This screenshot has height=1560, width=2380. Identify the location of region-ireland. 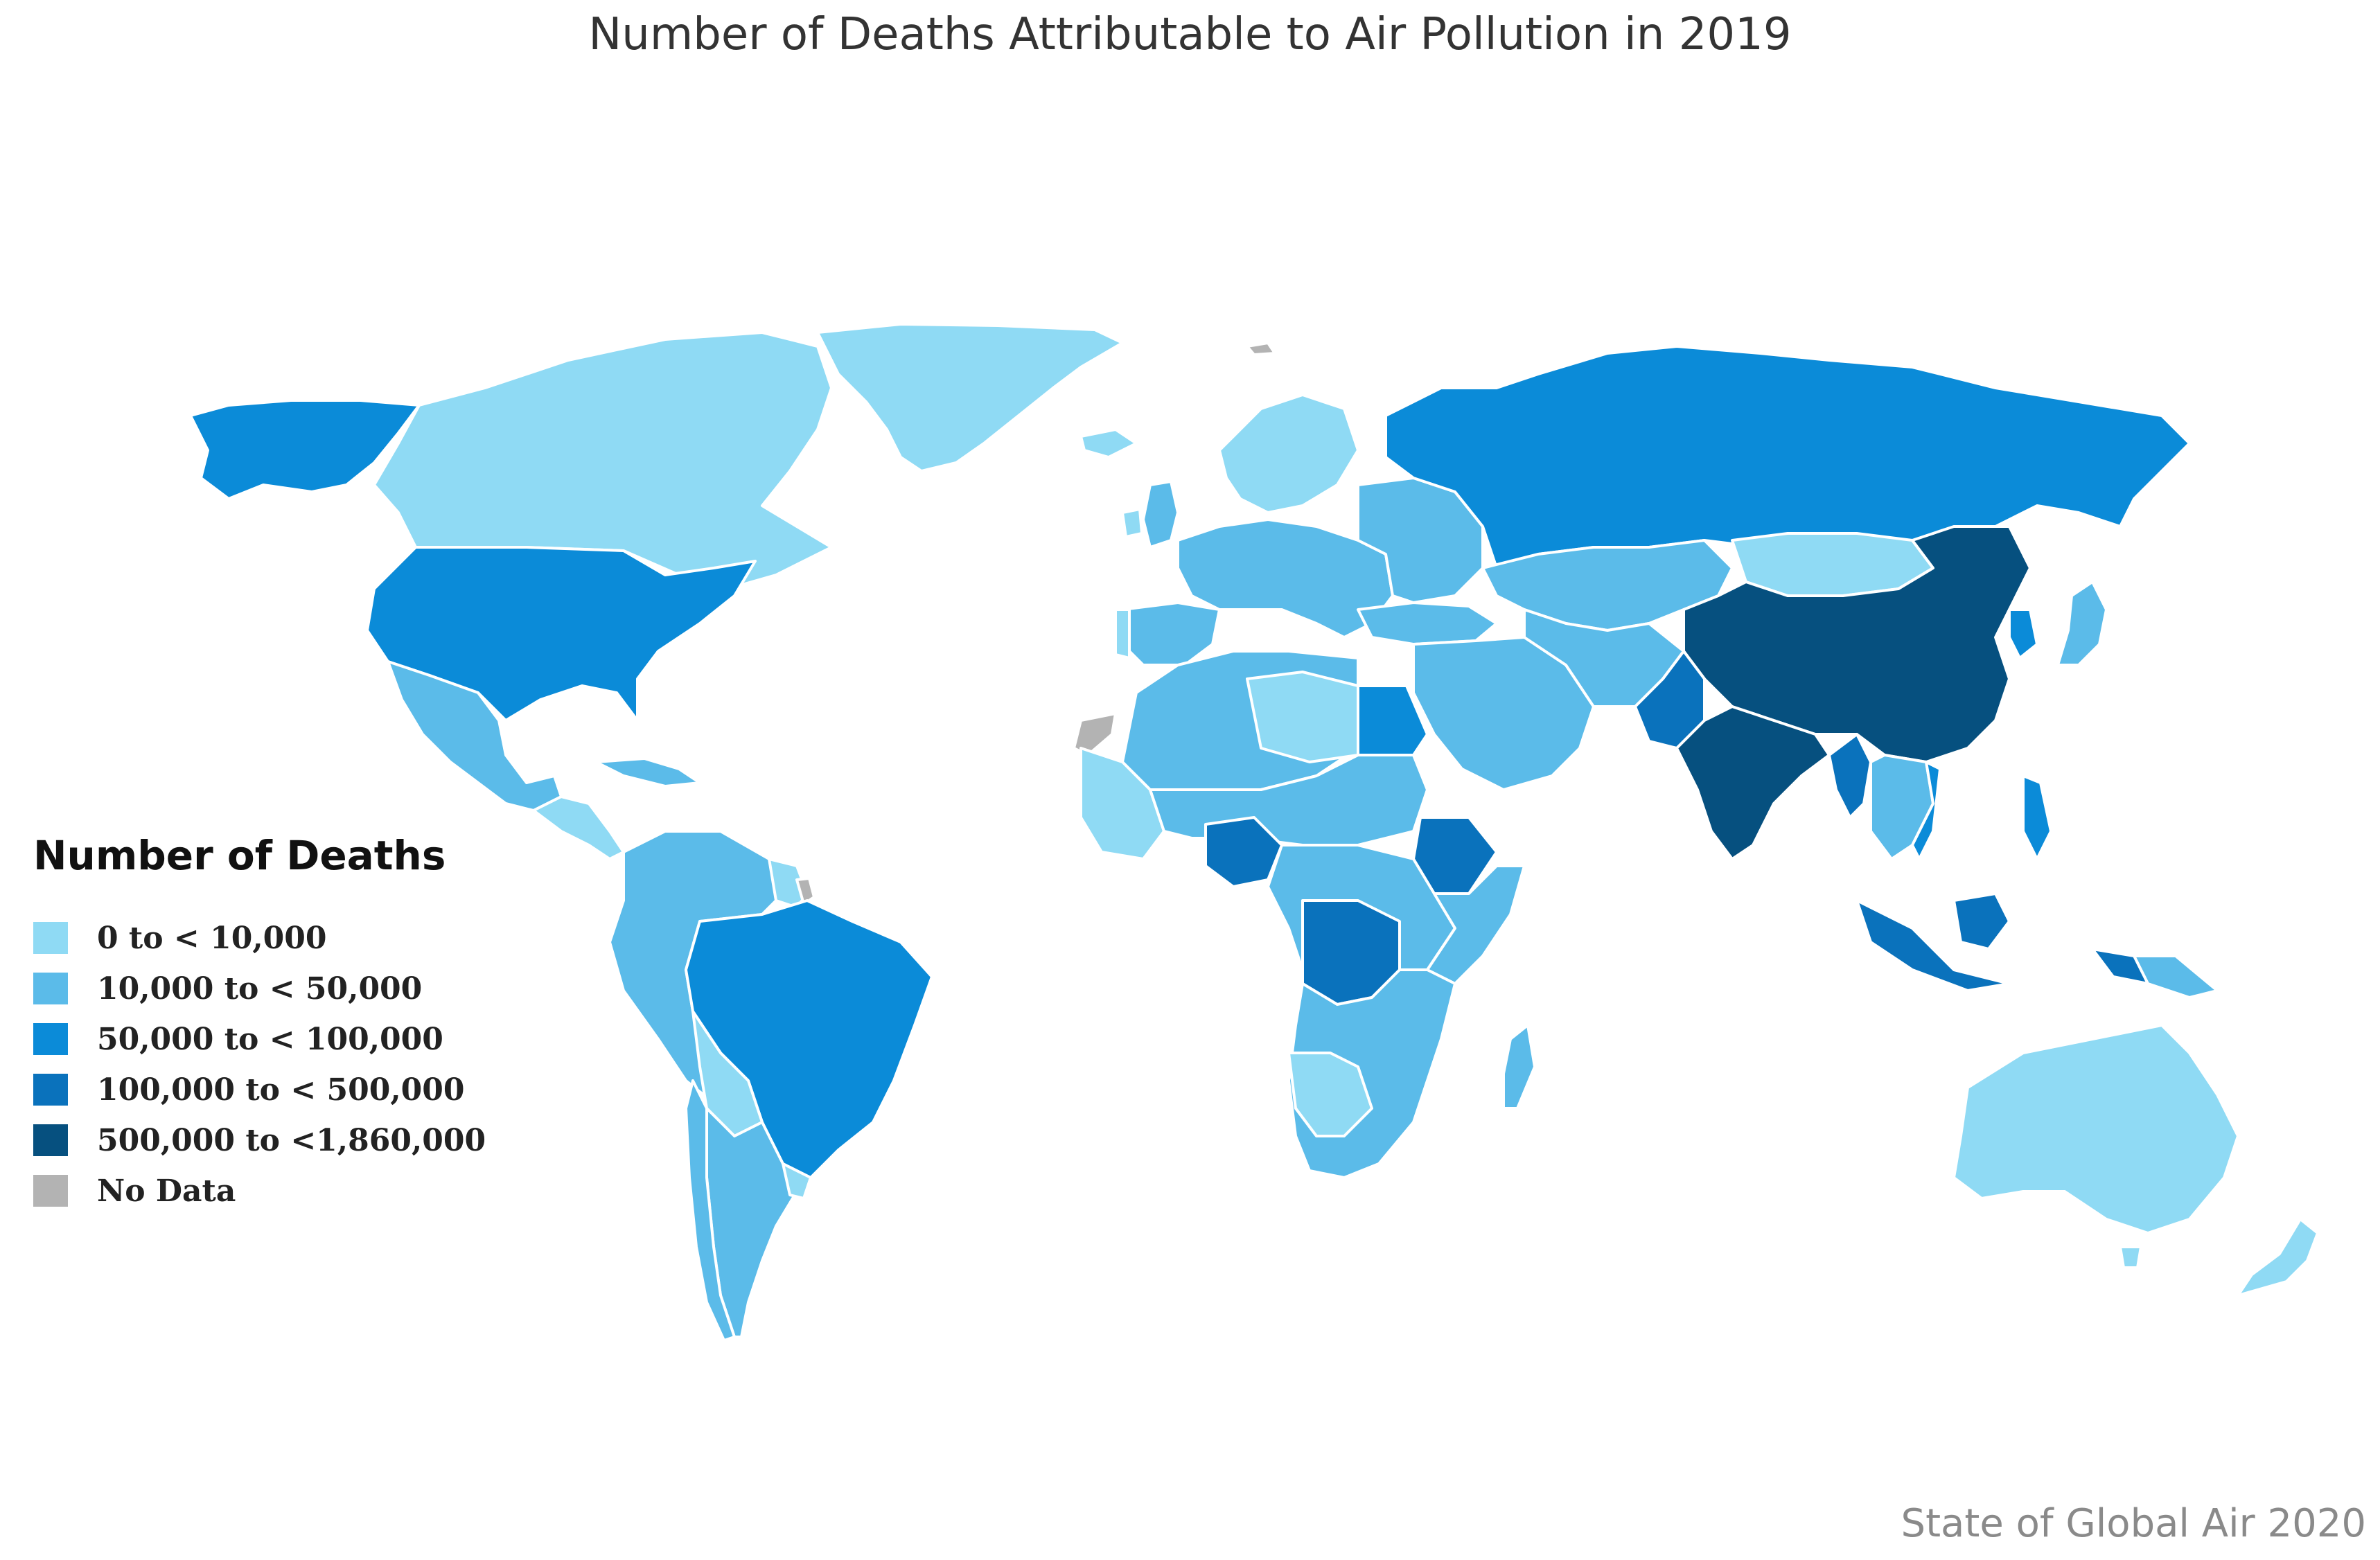
(1132, 523).